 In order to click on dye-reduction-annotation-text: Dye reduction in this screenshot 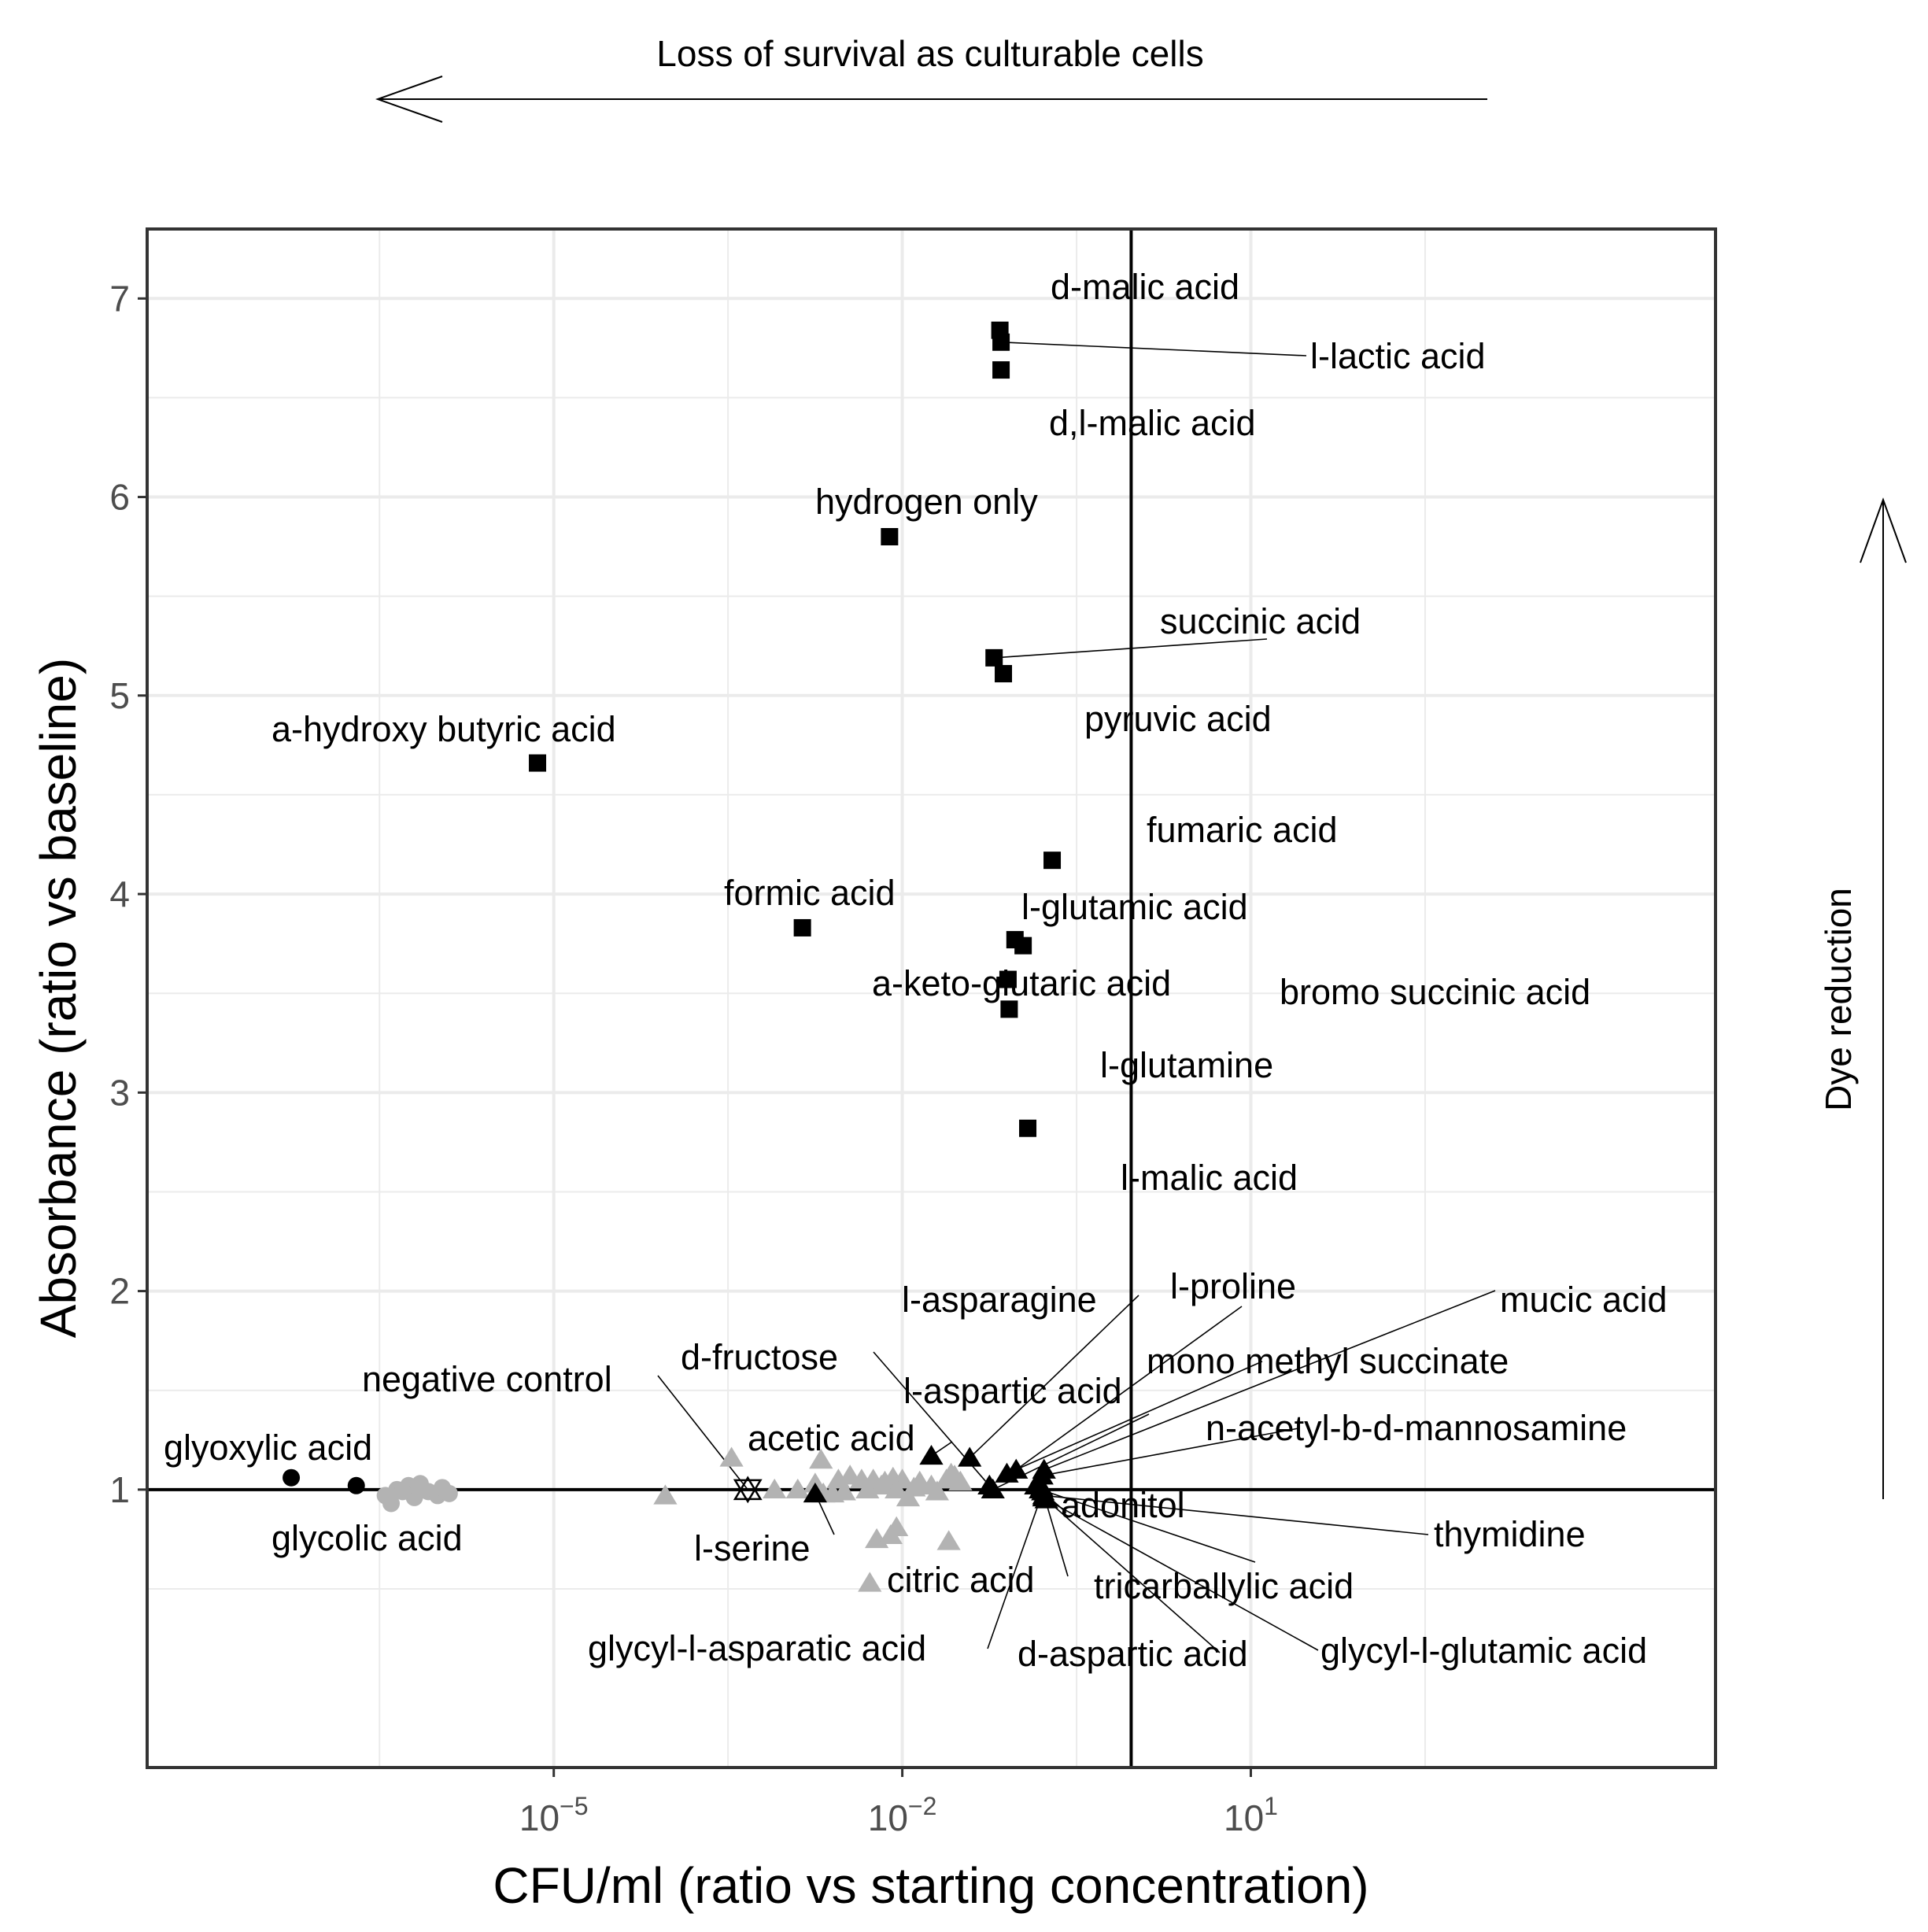, I will do `click(1838, 999)`.